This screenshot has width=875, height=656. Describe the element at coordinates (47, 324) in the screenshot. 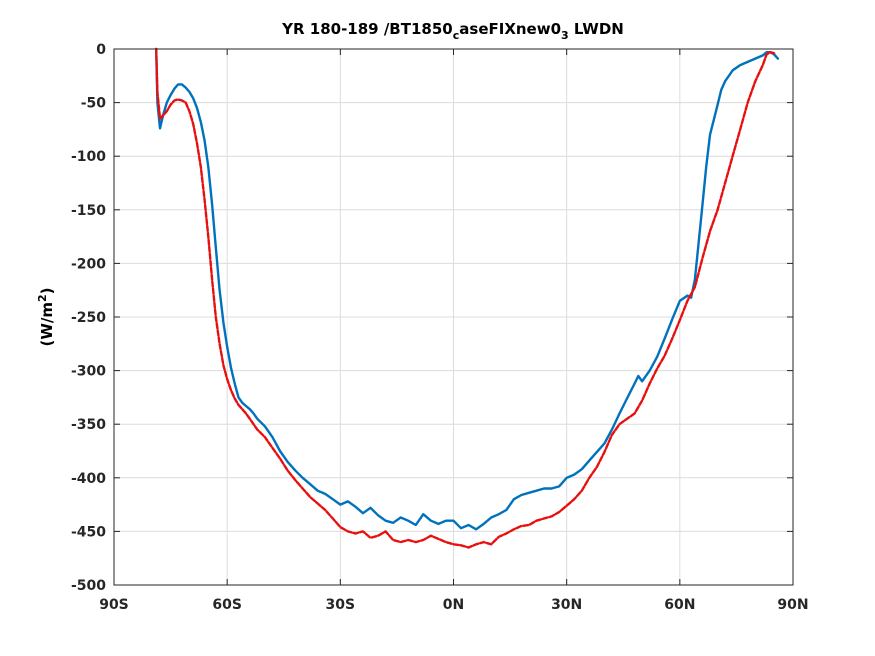

I see `y-axis-label-base: (W/m` at that location.